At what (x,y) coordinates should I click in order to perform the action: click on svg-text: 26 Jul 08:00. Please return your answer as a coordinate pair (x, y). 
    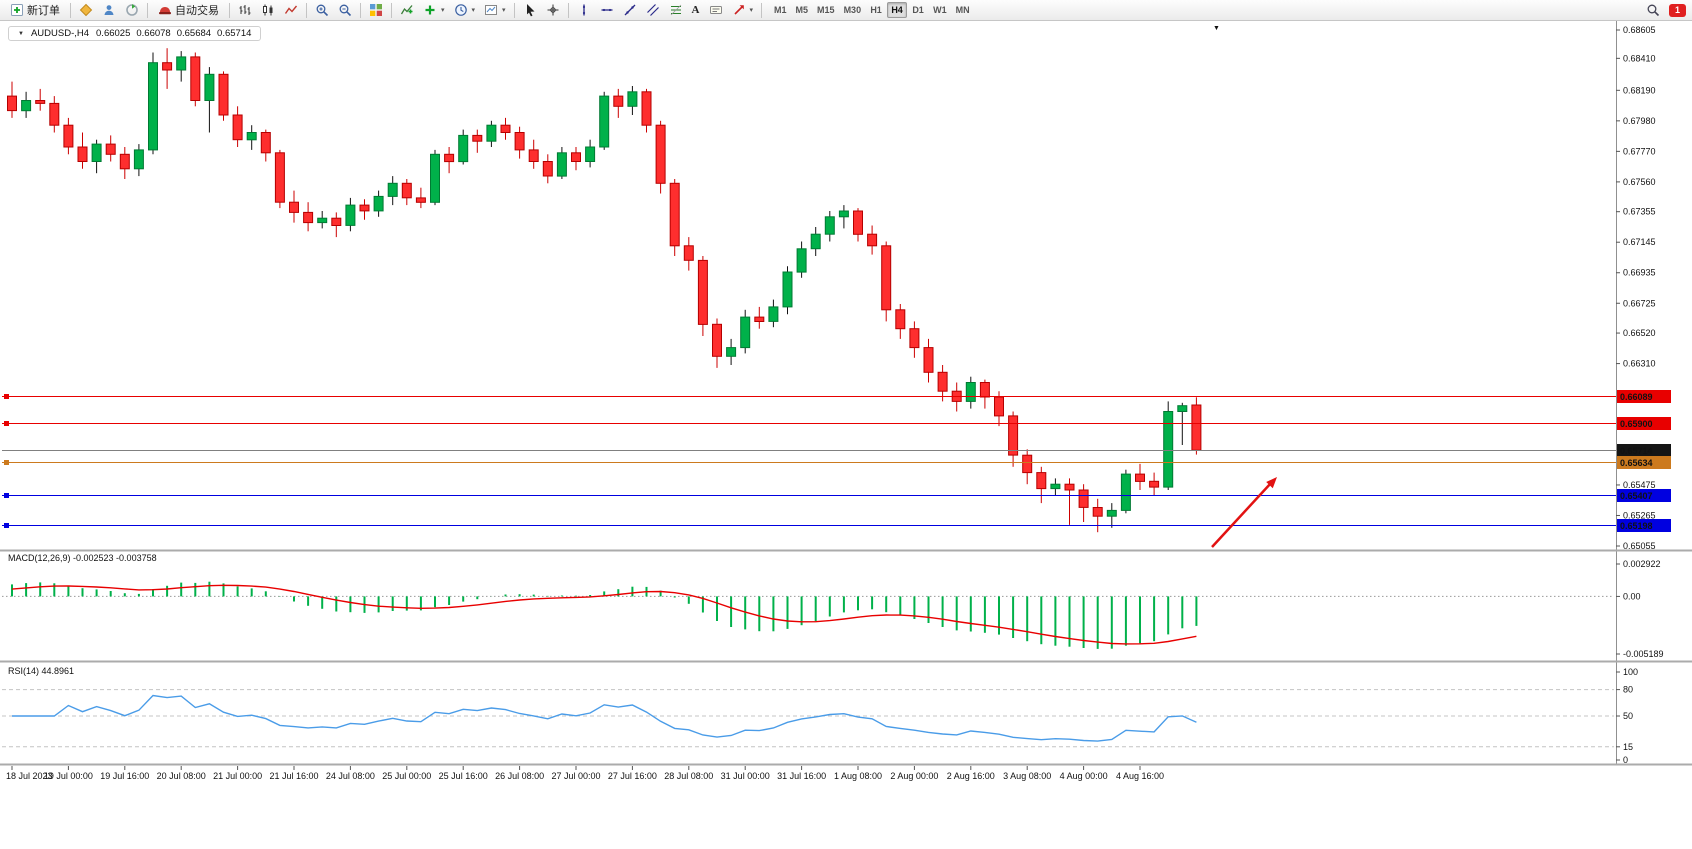
    Looking at the image, I should click on (519, 776).